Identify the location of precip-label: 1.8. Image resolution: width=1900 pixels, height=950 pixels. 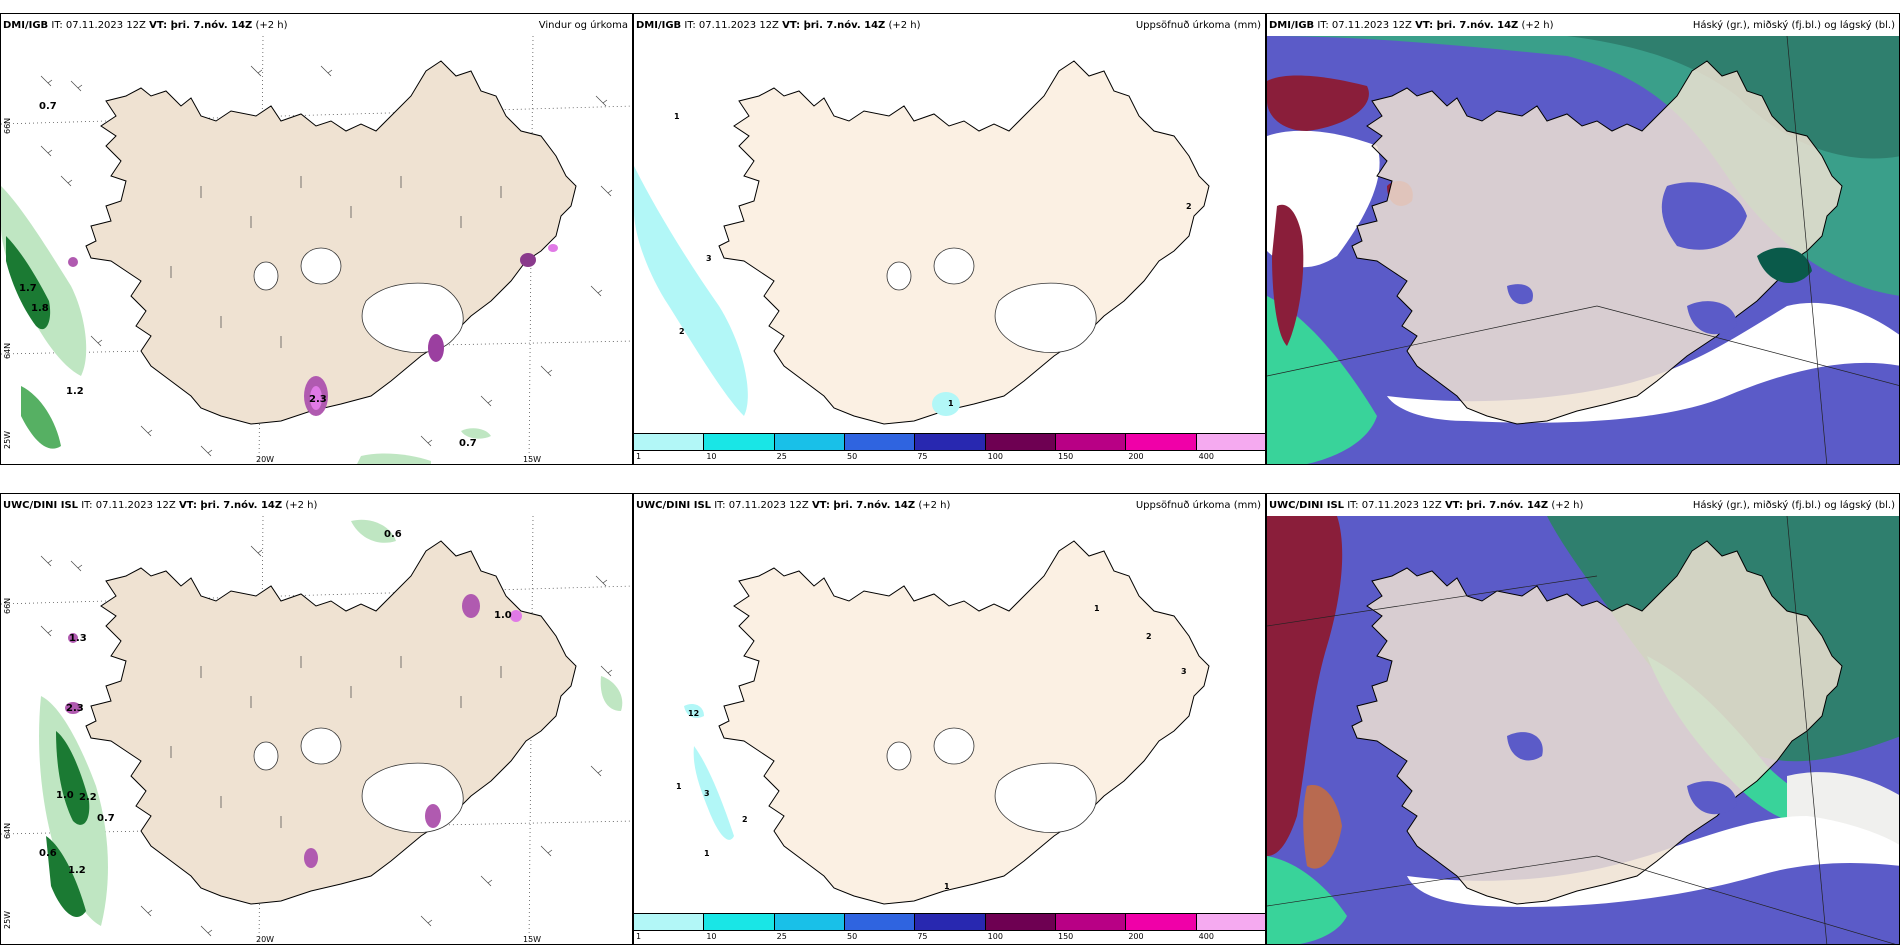
(40, 308).